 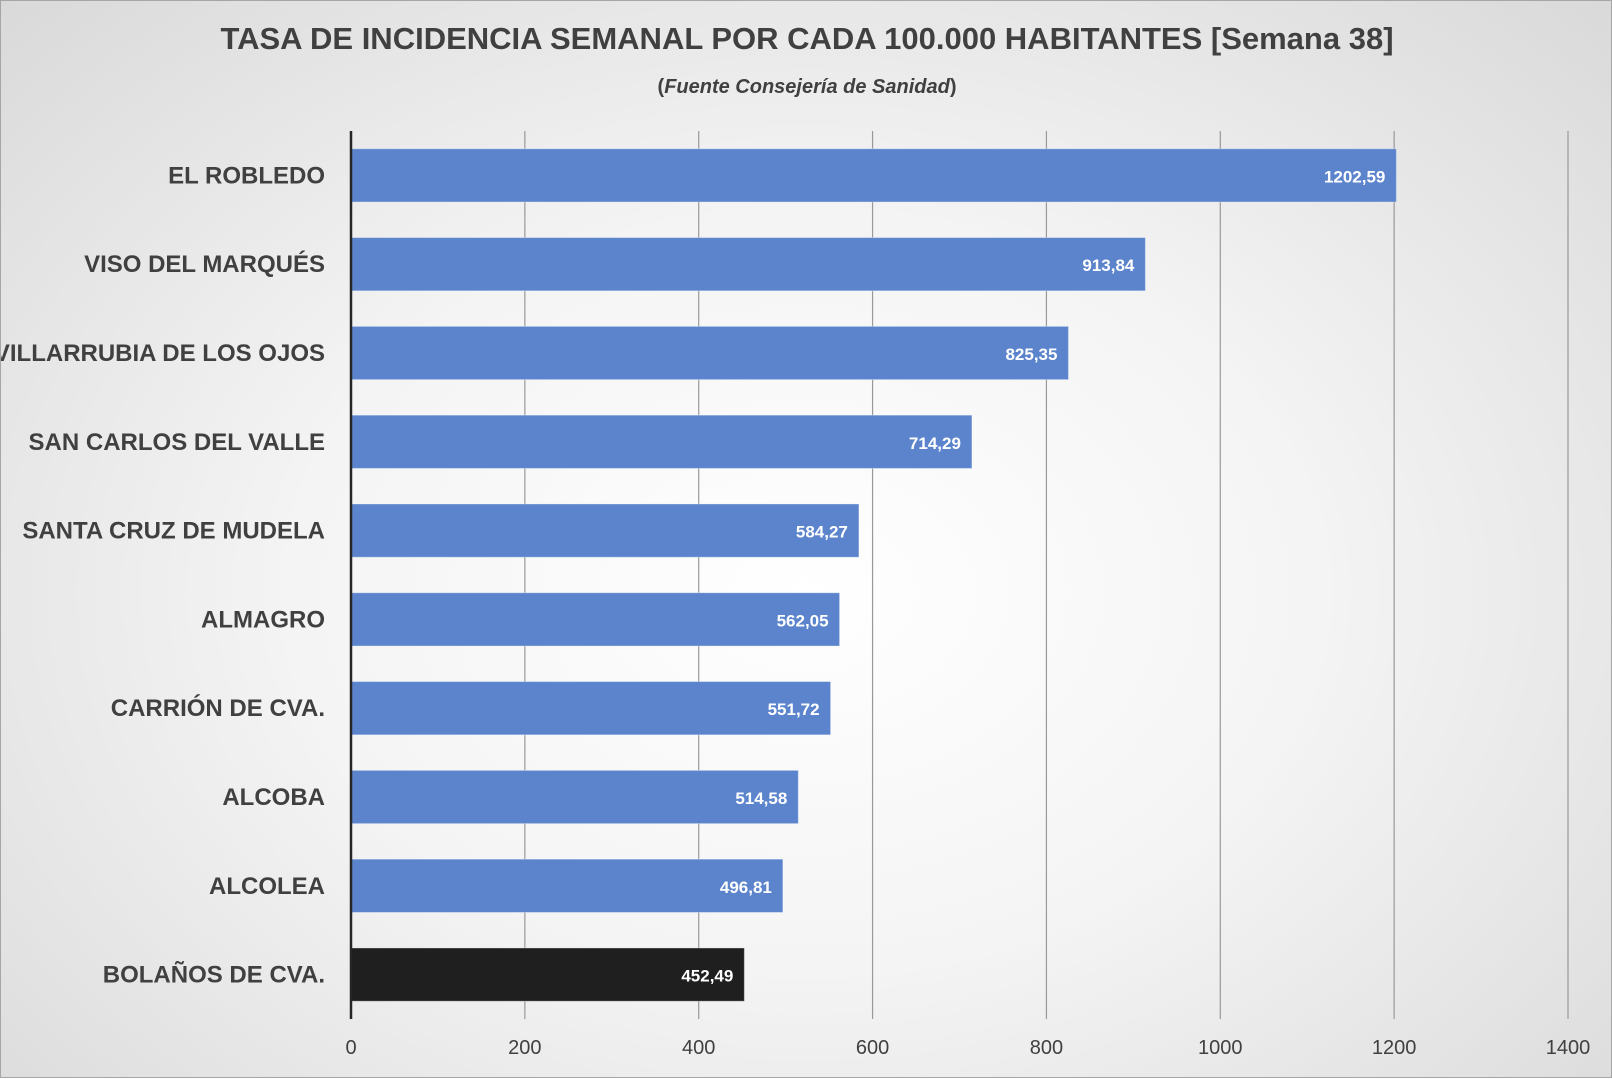 I want to click on data-label: 714,29, so click(x=935, y=443).